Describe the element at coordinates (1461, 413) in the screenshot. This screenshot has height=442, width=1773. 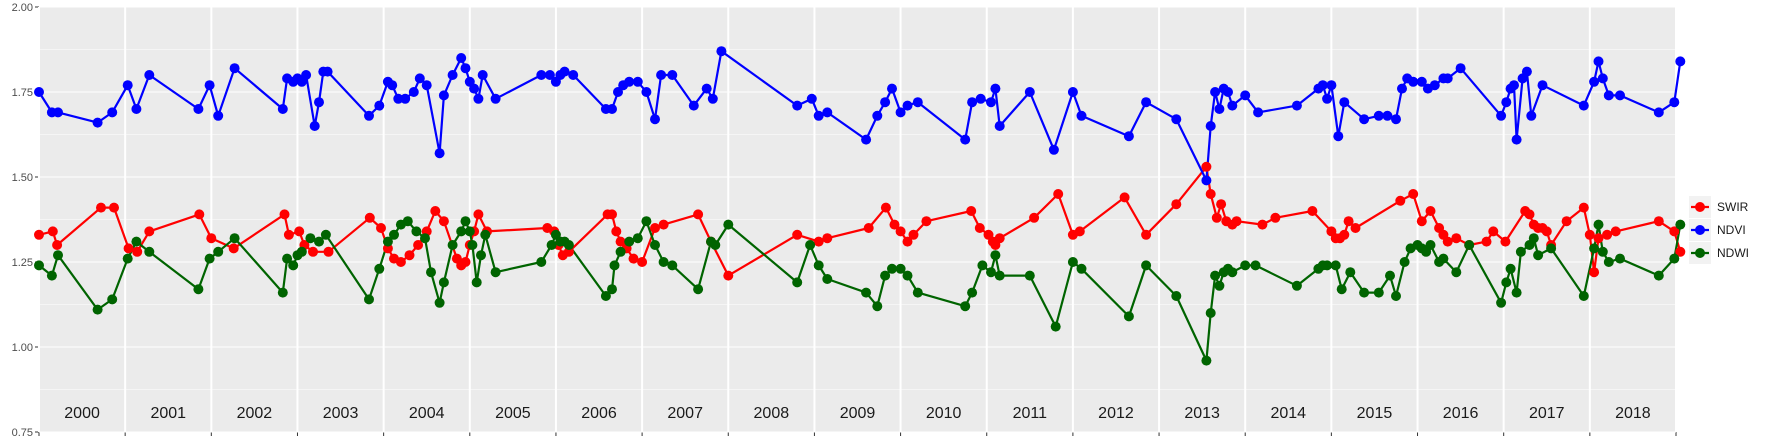
I see `year-label: 2016` at that location.